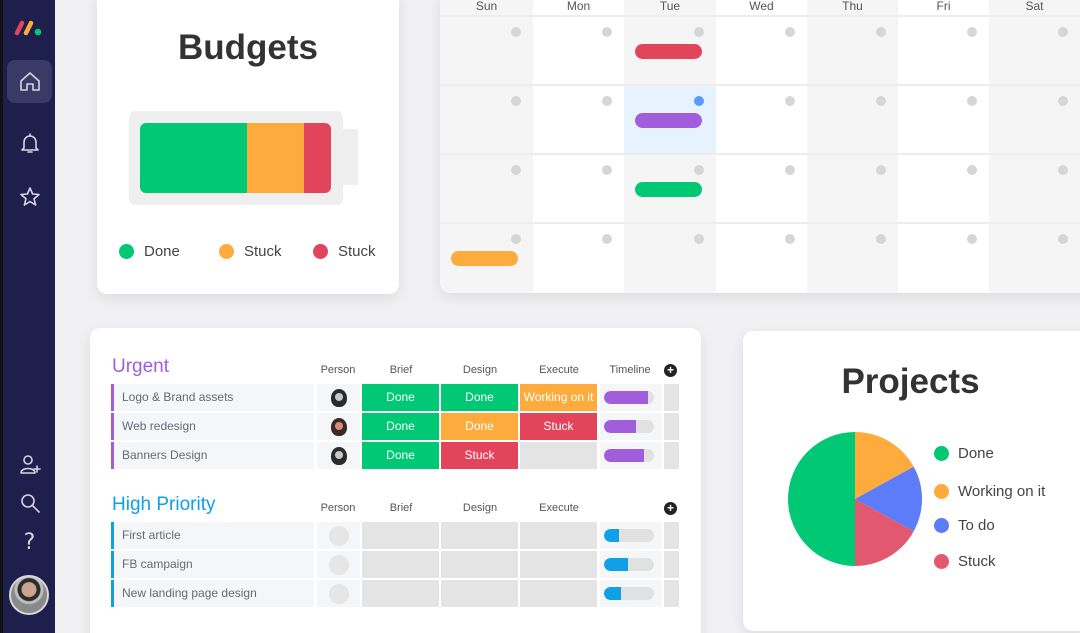  I want to click on table-row: New landing page design, so click(396, 593).